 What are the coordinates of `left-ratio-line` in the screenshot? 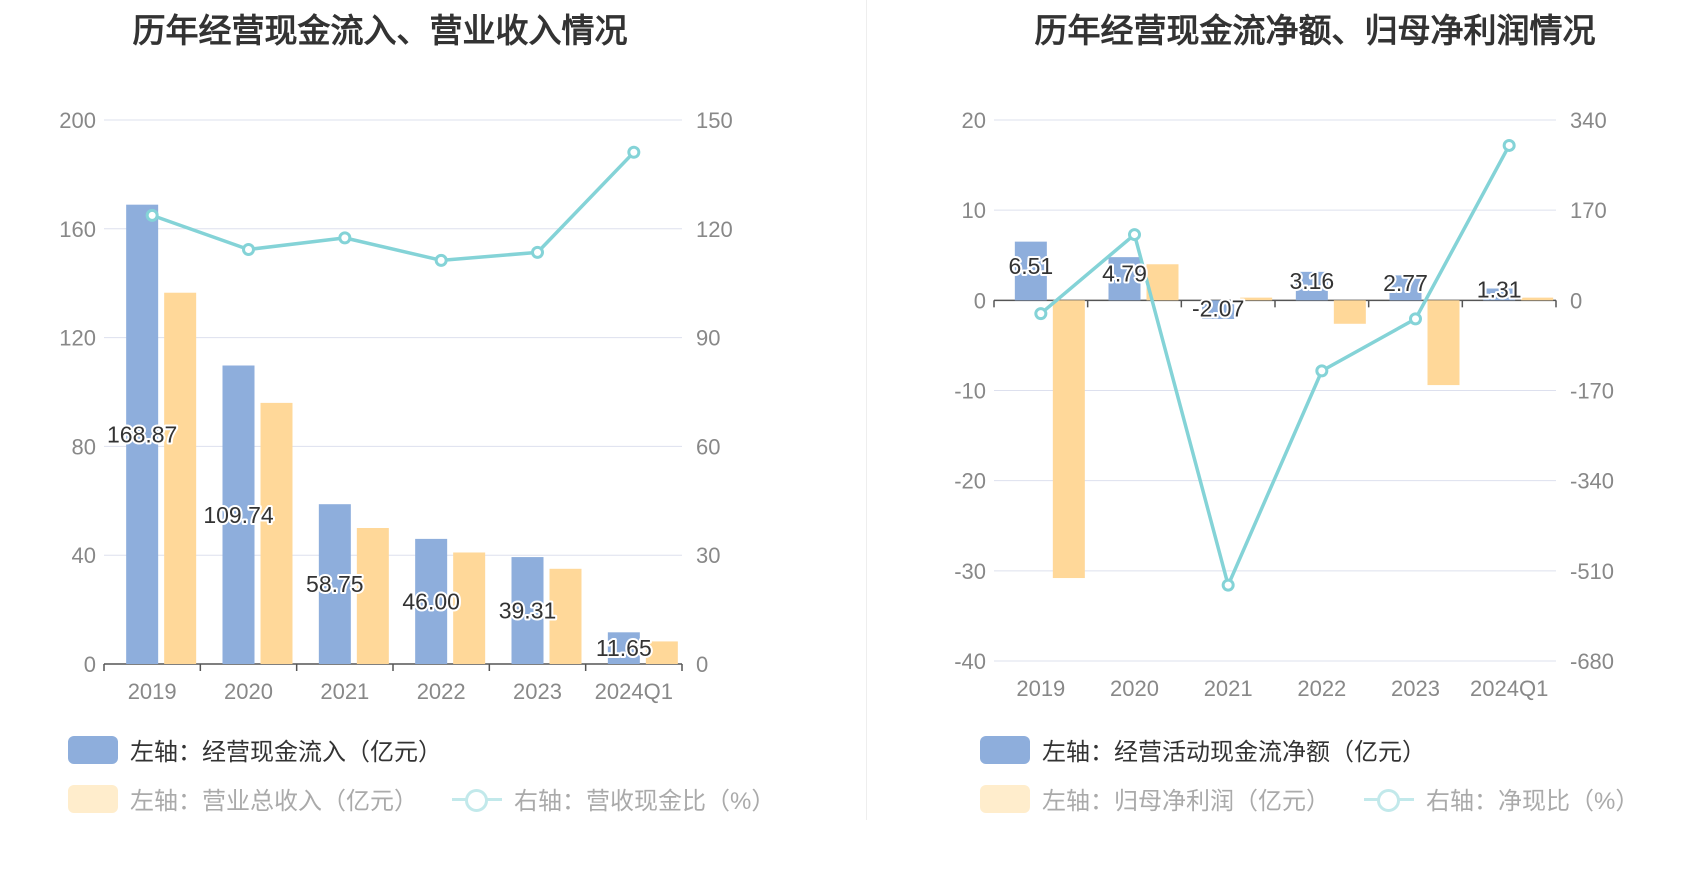 It's located at (393, 207).